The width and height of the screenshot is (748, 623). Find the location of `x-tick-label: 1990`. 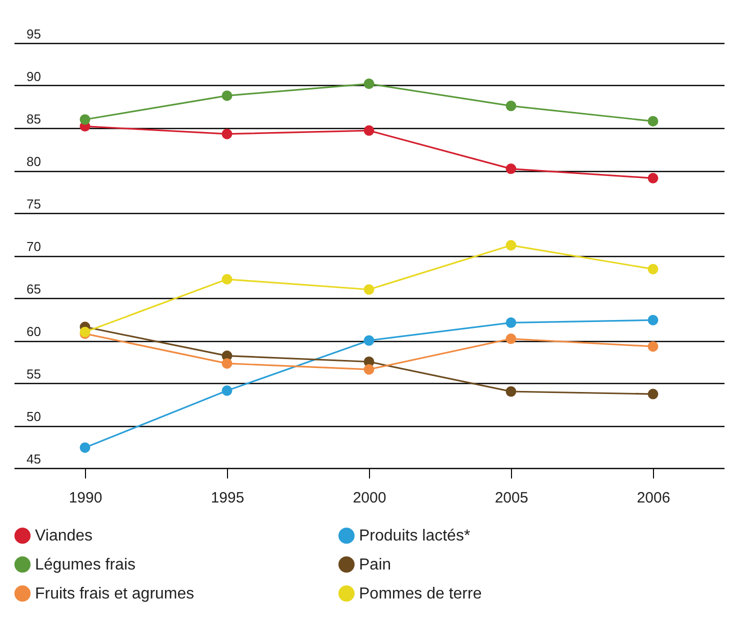

x-tick-label: 1990 is located at coordinates (85, 498).